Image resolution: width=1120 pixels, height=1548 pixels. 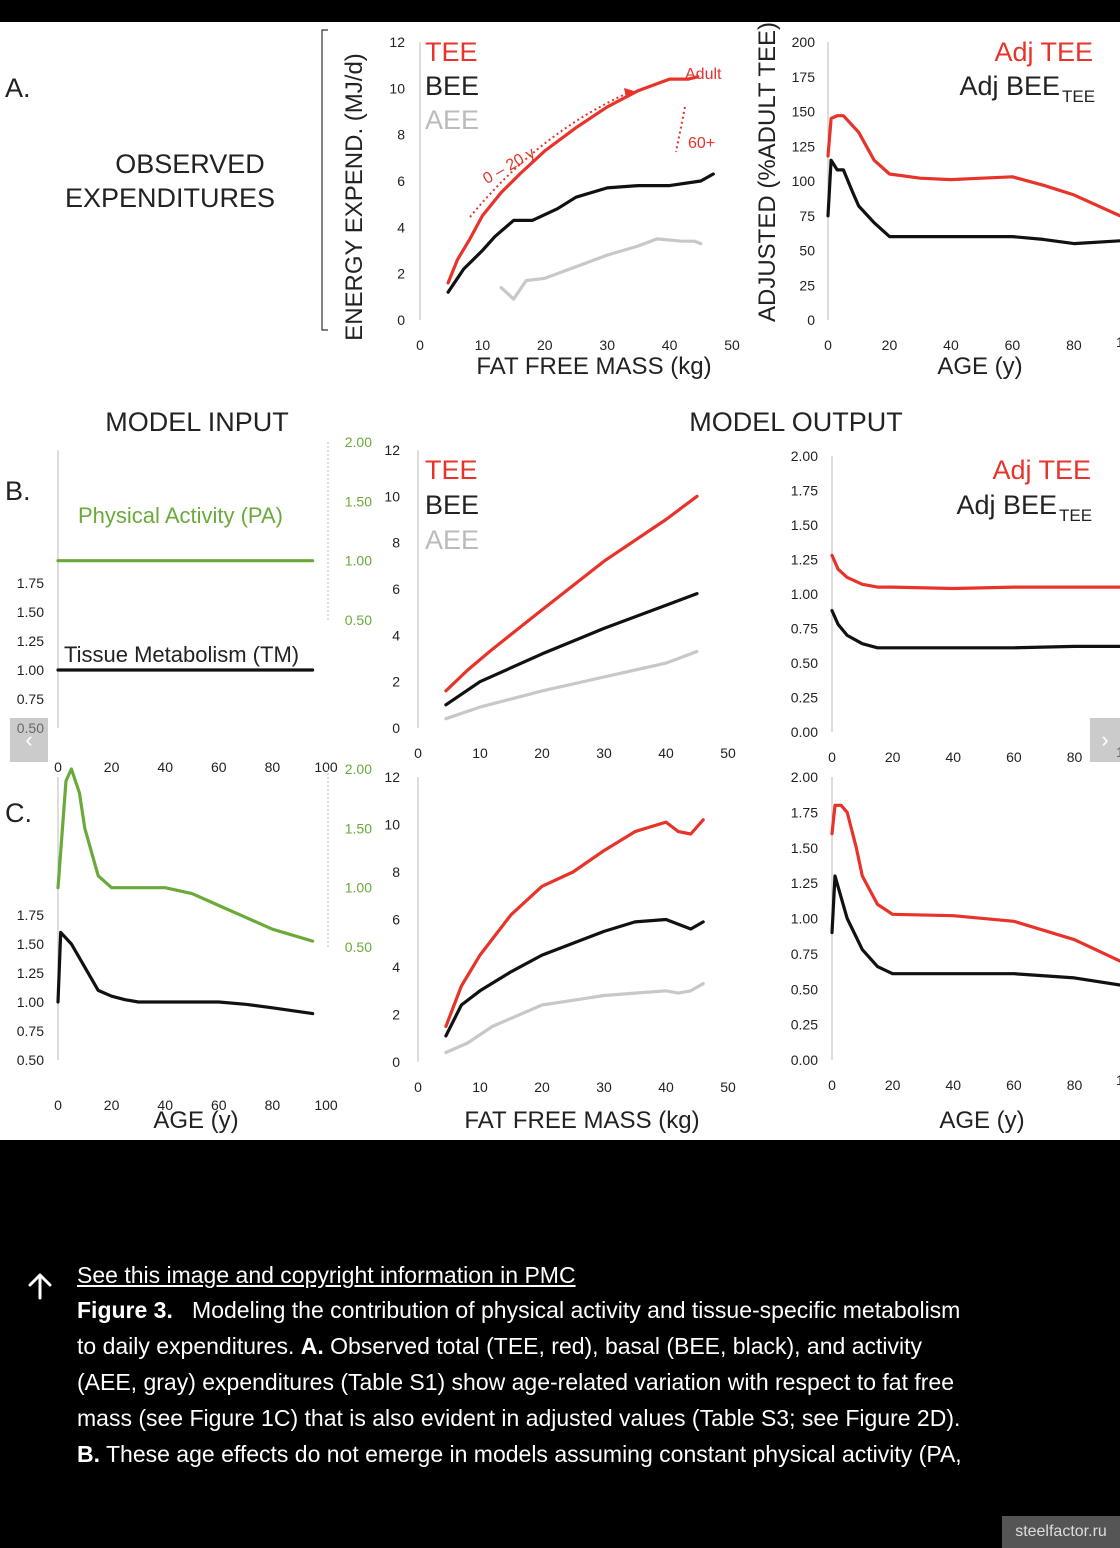 I want to click on c-right-adj-tee-line, so click(x=975, y=883).